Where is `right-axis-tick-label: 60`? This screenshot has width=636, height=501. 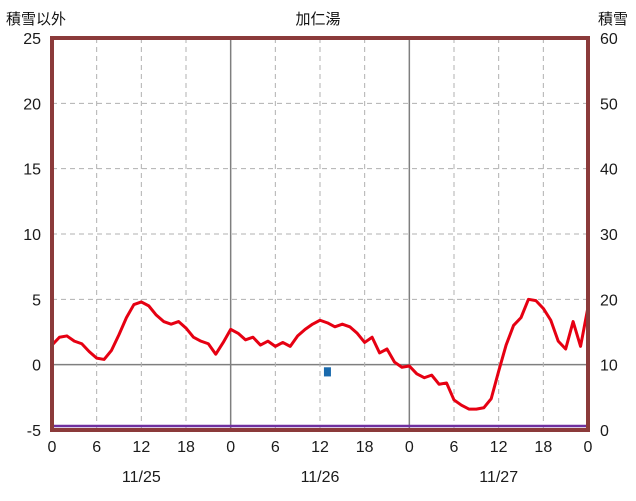
right-axis-tick-label: 60 is located at coordinates (609, 39).